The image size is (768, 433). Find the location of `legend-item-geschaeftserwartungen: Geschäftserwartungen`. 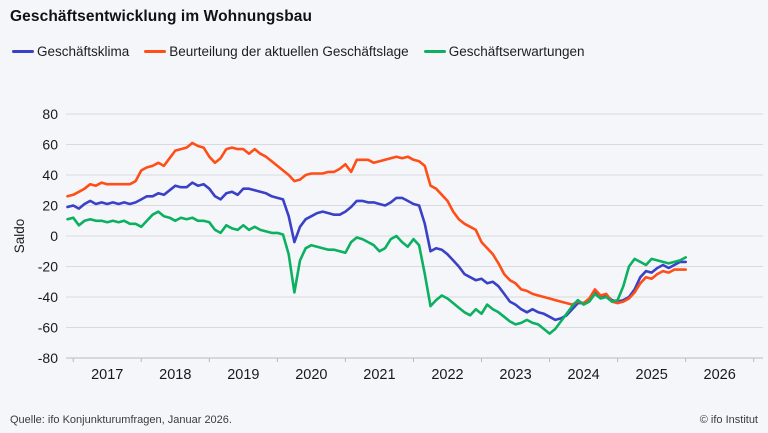

legend-item-geschaeftserwartungen: Geschäftserwartungen is located at coordinates (504, 51).